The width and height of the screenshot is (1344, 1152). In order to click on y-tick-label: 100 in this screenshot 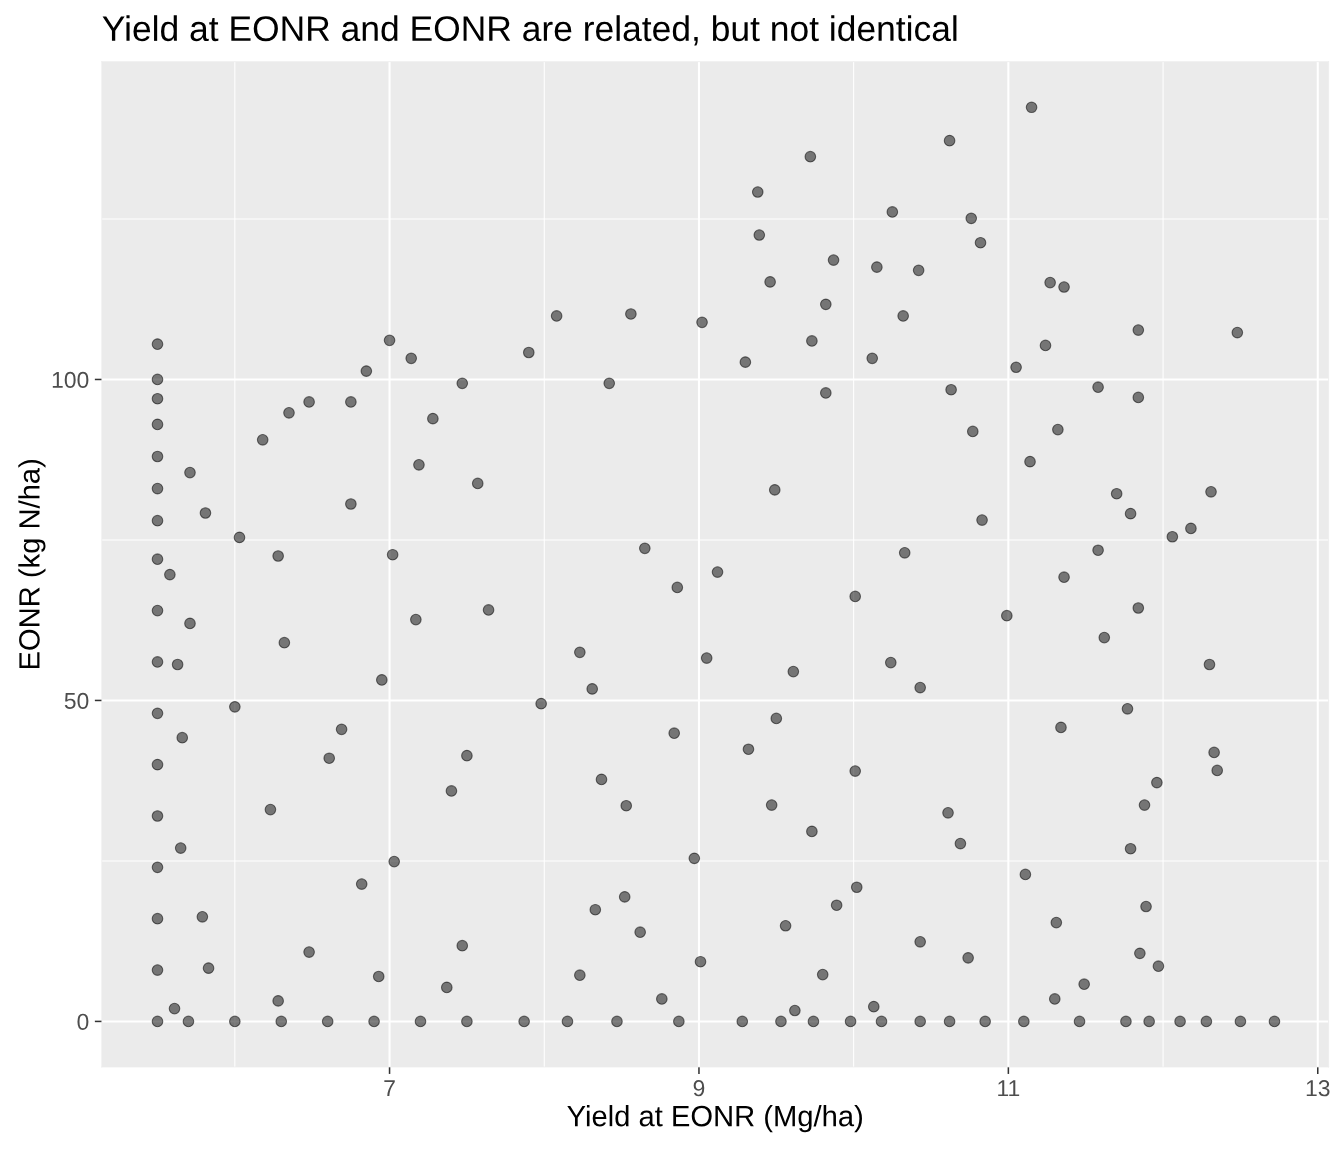, I will do `click(70, 379)`.